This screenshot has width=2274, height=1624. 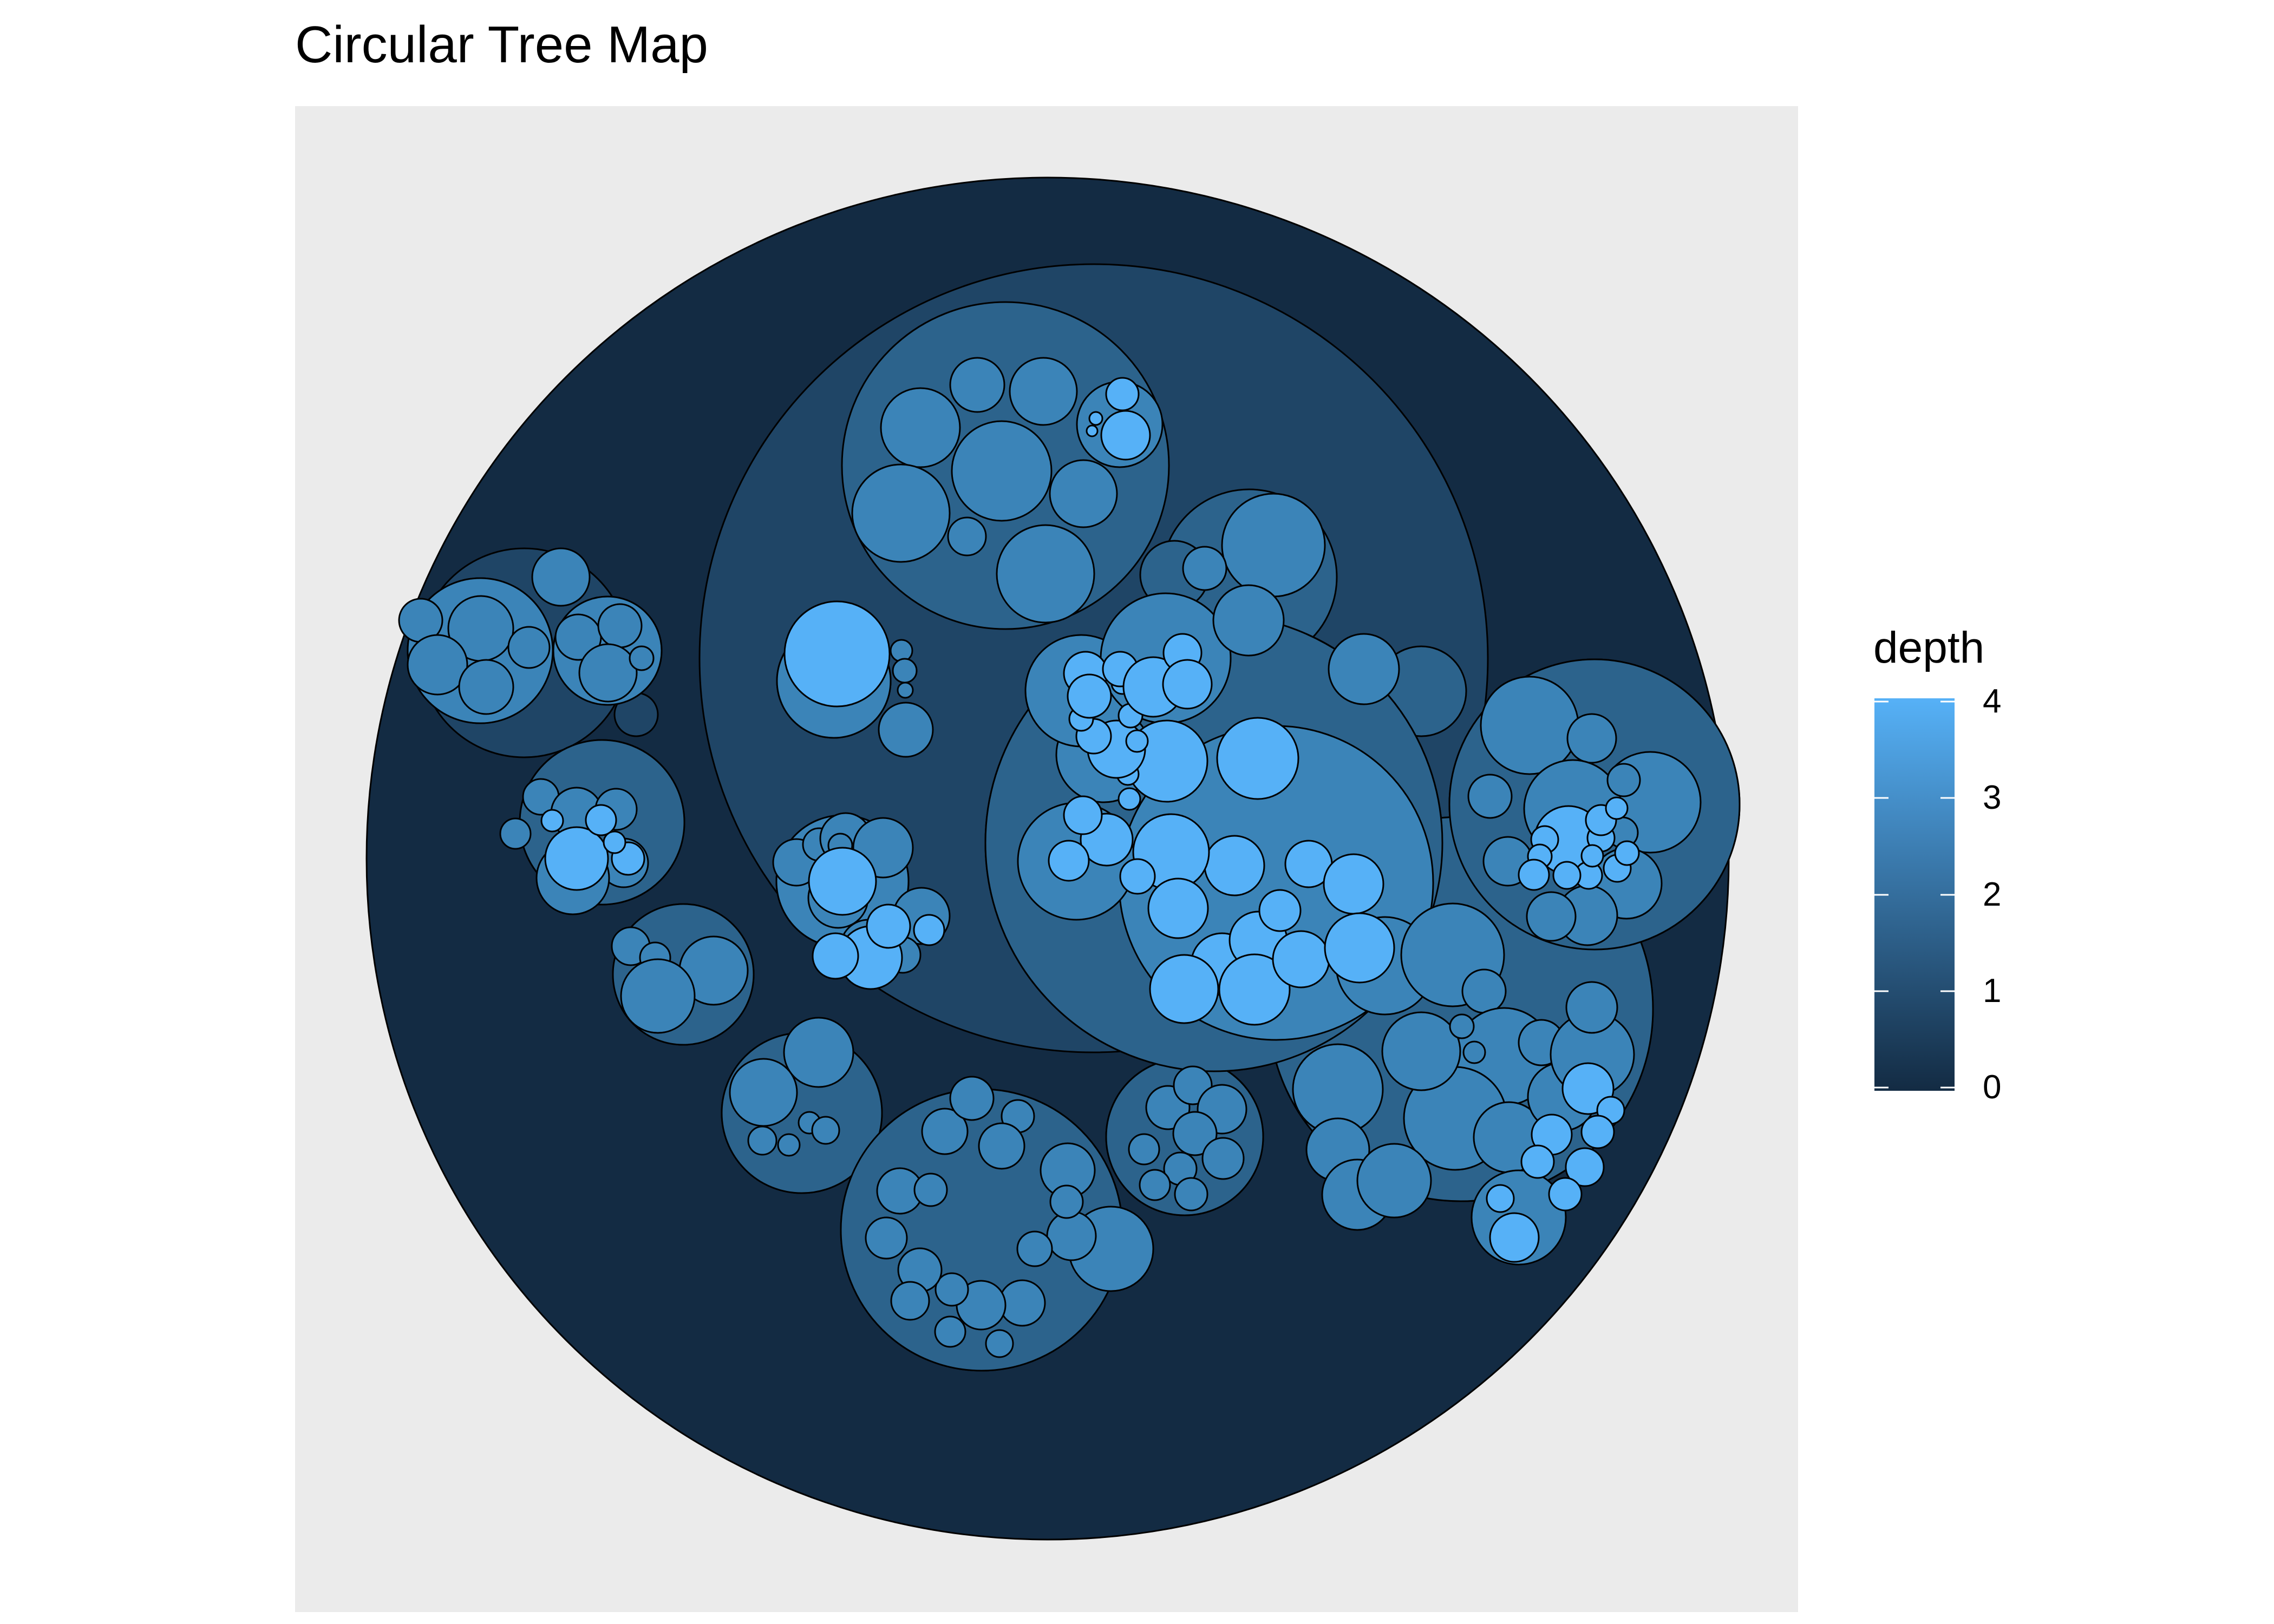 I want to click on legend-tick-label: 0, so click(x=1993, y=1087).